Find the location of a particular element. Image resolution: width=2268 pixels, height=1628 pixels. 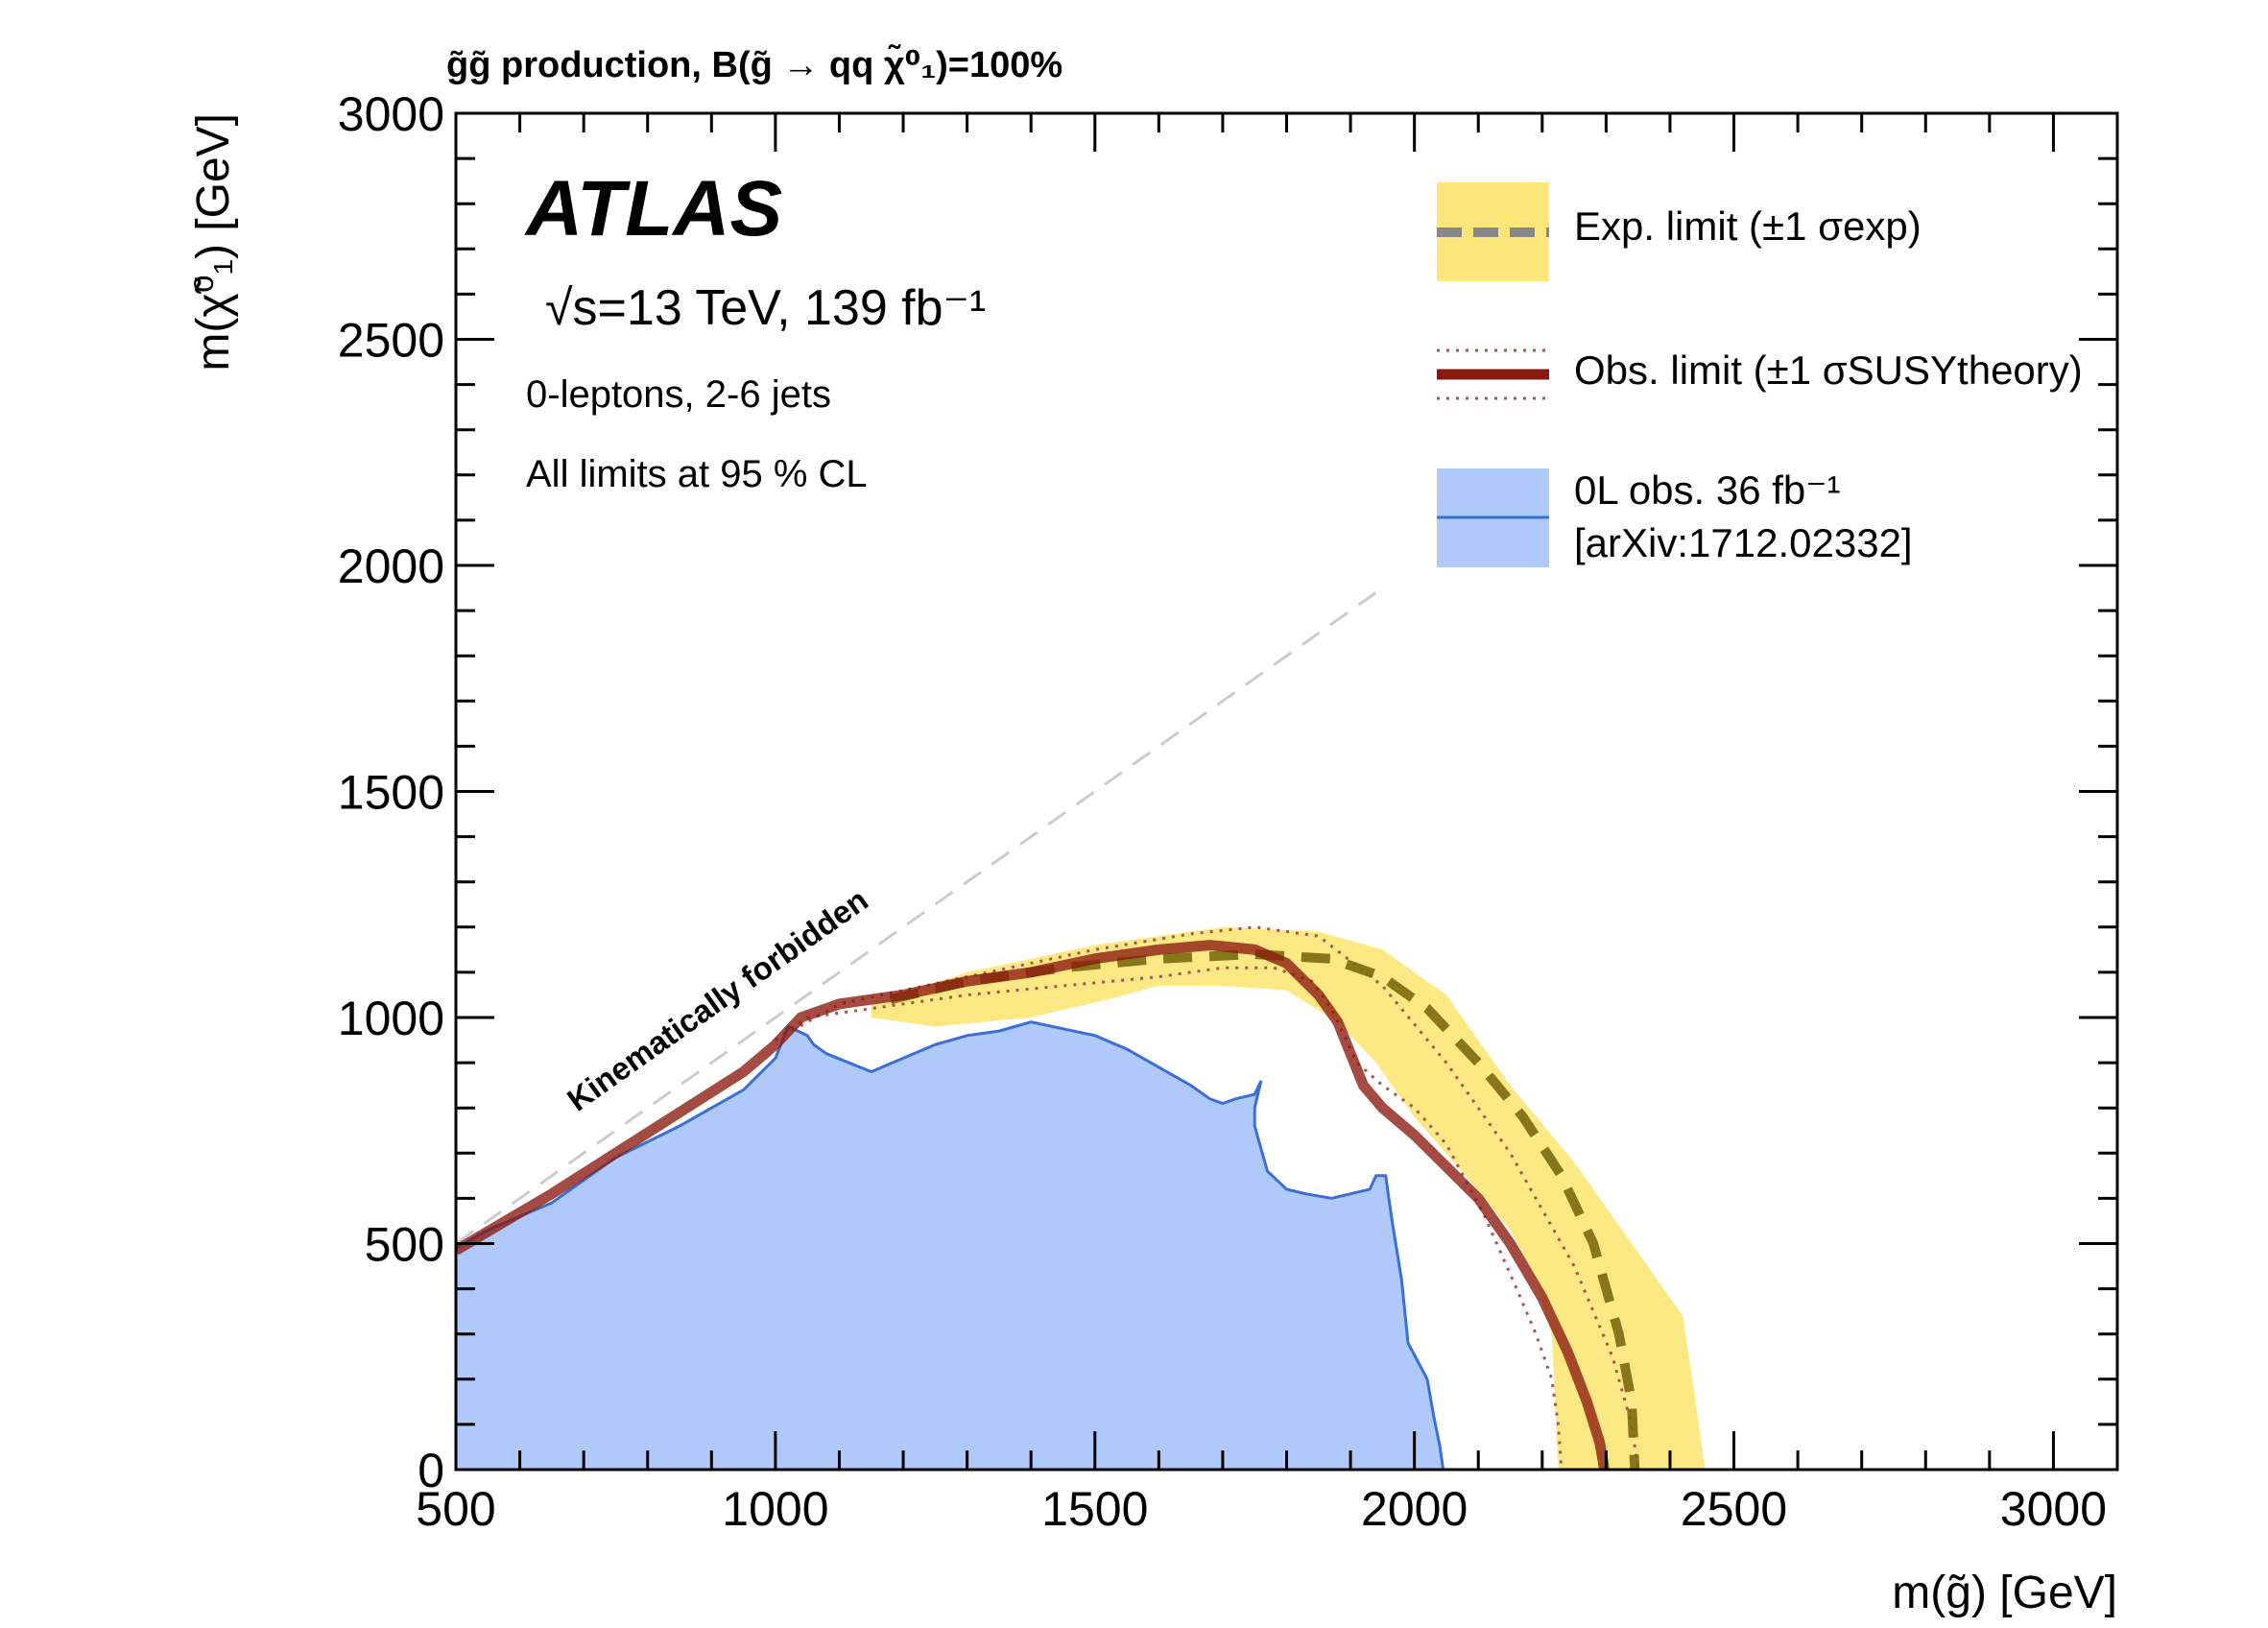

expected-limit-line is located at coordinates (1264, 1209).